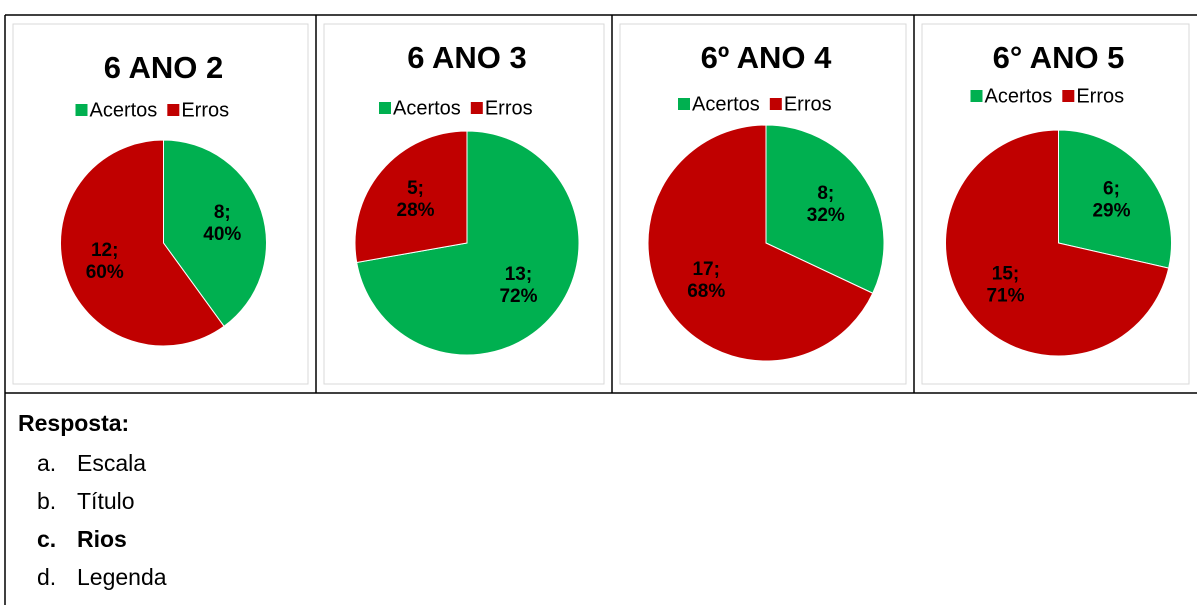 The width and height of the screenshot is (1197, 605). What do you see at coordinates (163, 67) in the screenshot?
I see `chart-title: 6 ANO 2` at bounding box center [163, 67].